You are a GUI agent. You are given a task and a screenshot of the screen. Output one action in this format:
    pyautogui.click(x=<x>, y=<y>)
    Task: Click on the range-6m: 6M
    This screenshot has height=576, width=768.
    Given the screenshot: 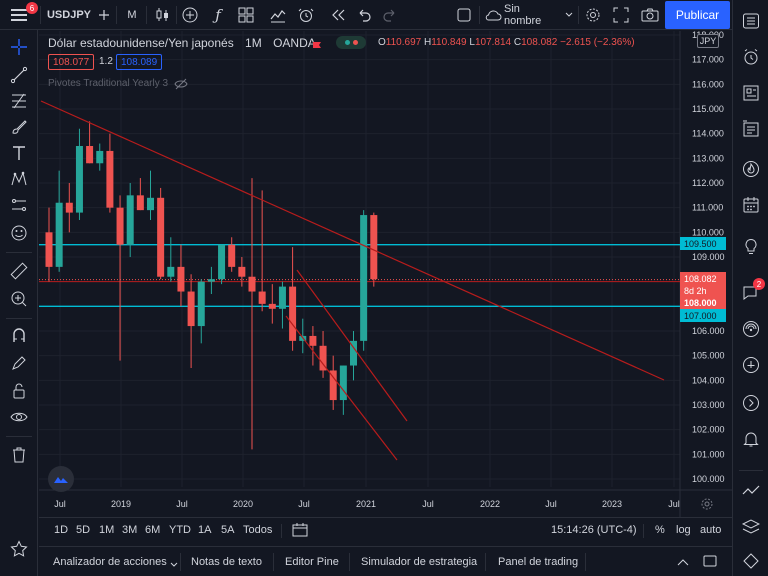 What is the action you would take?
    pyautogui.click(x=153, y=530)
    